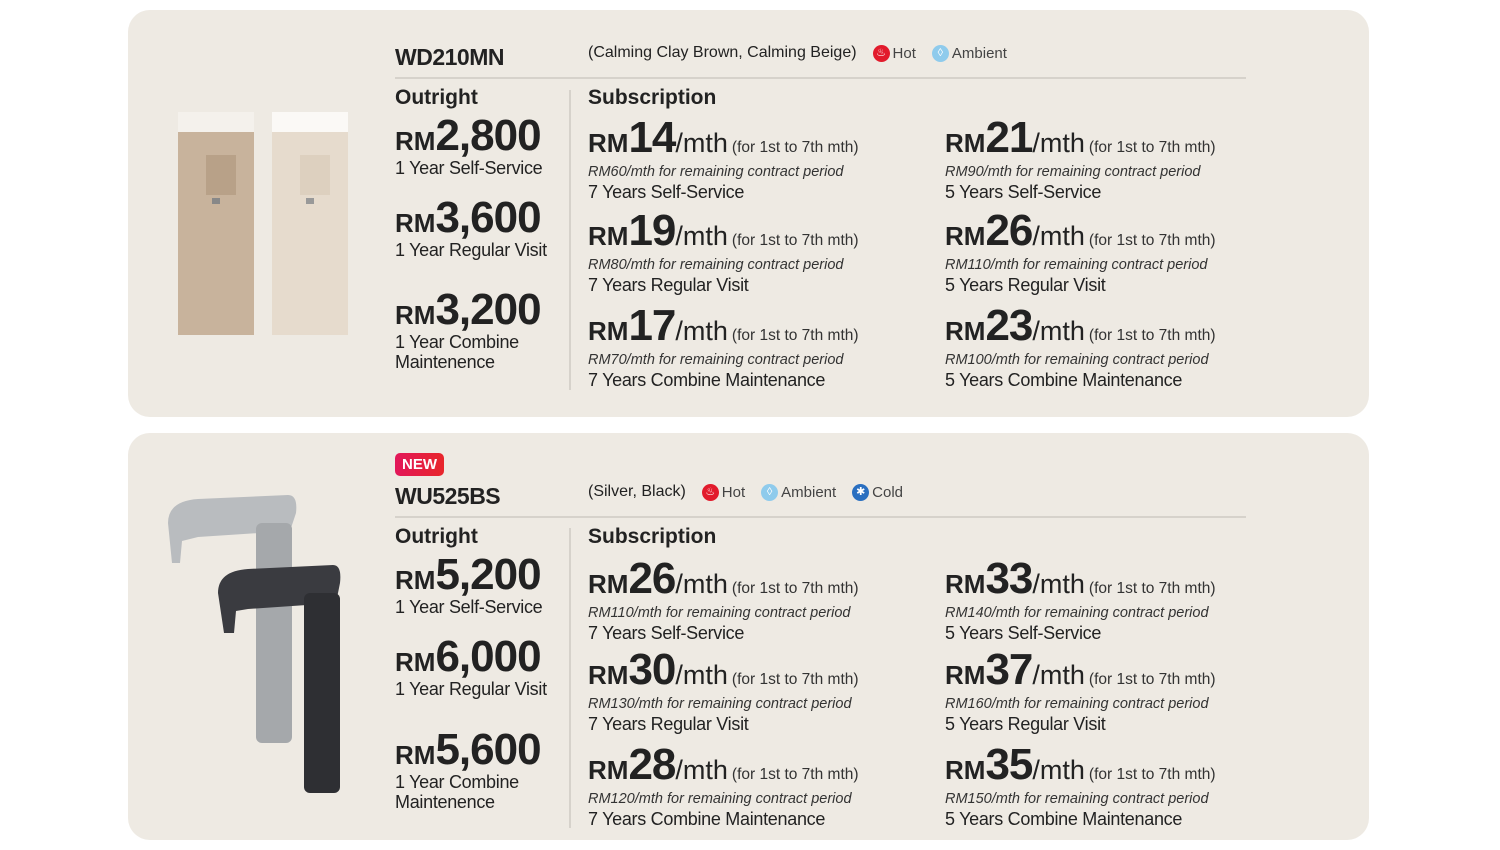 This screenshot has height=850, width=1500. Describe the element at coordinates (471, 689) in the screenshot. I see `plan-description: 1 Year Regular Visit` at that location.